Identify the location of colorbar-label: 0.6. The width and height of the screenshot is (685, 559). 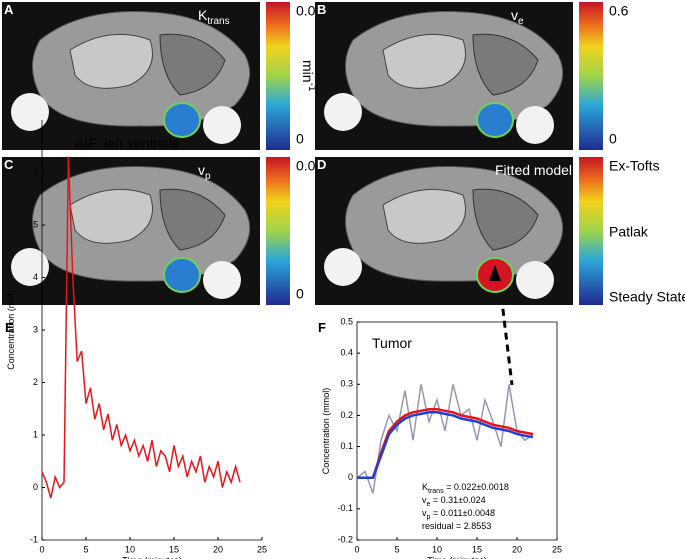
(619, 11).